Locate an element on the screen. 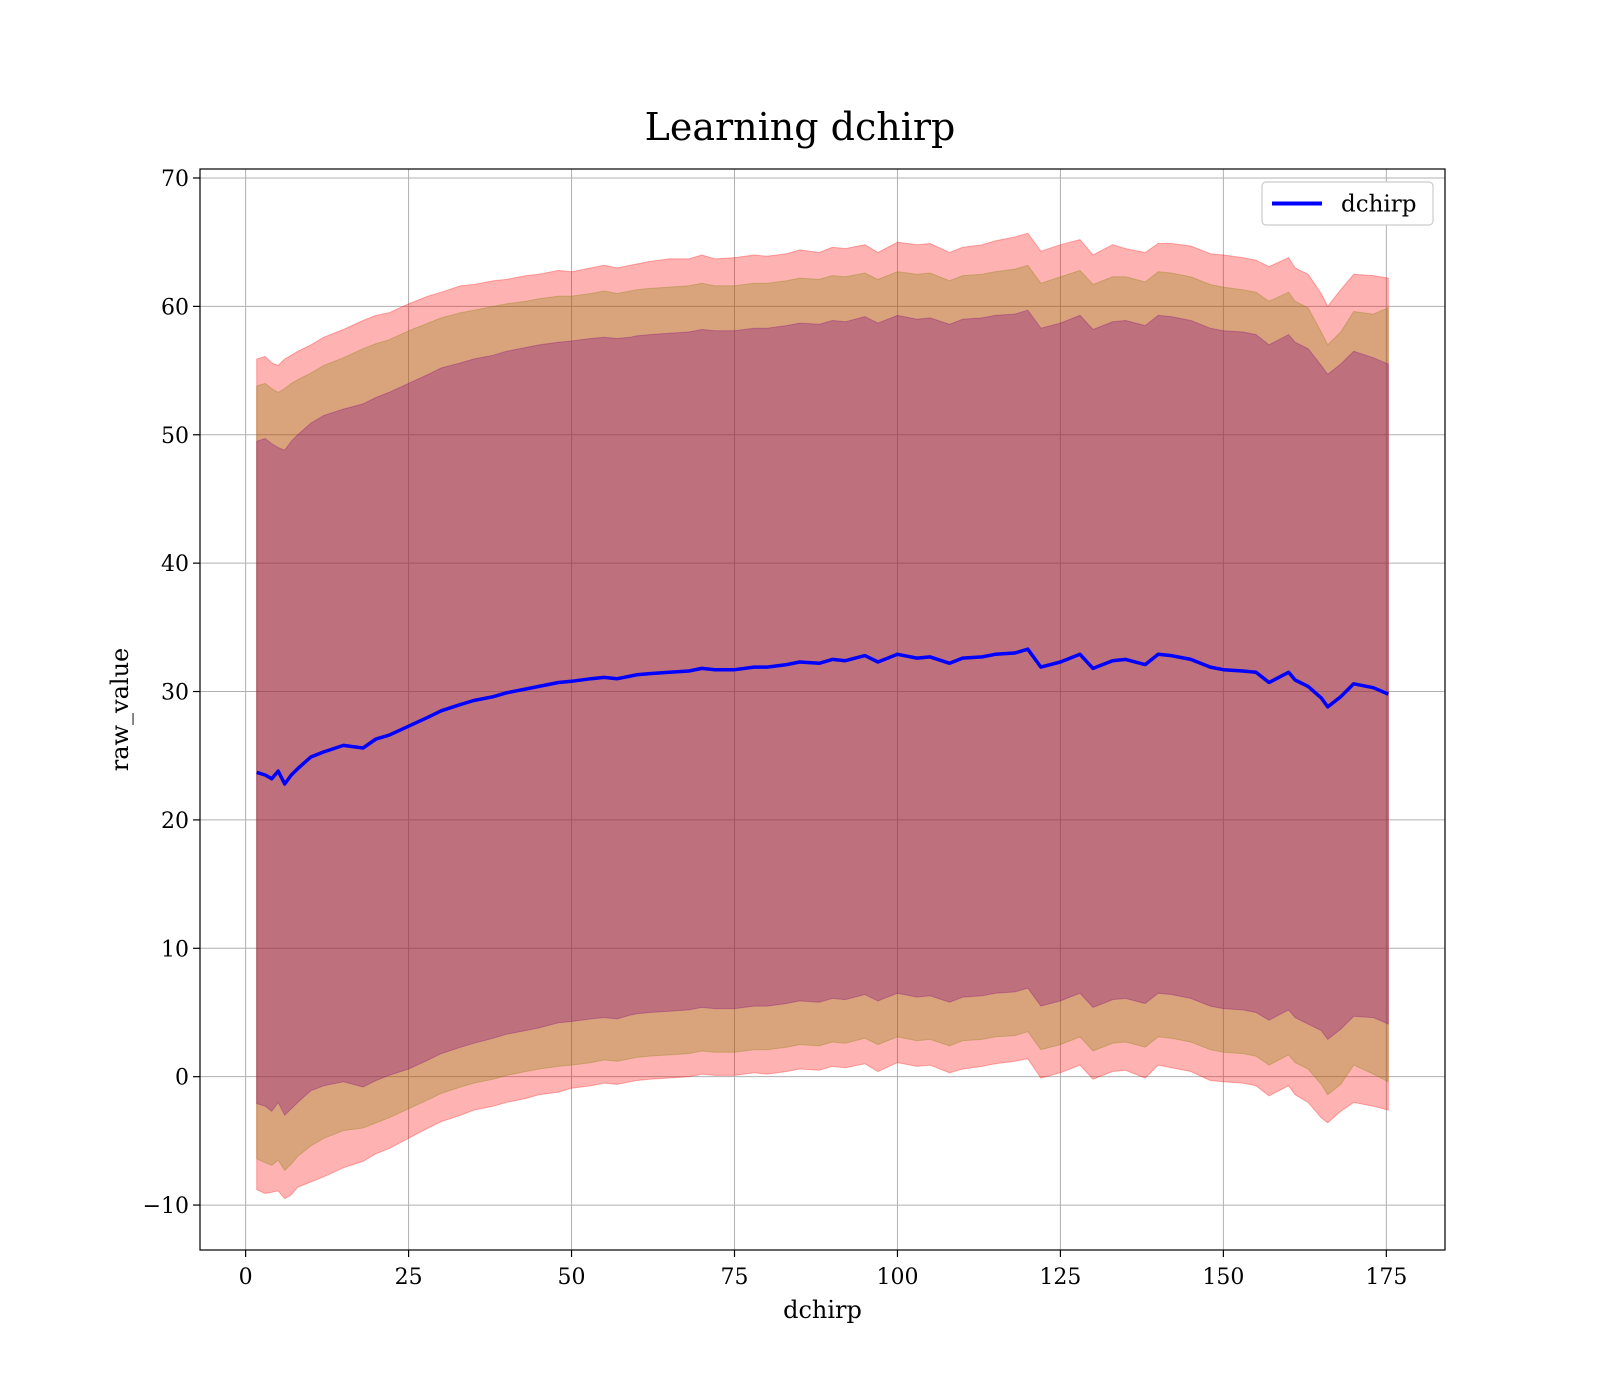 This screenshot has height=1400, width=1600. x-tick-label: 25 is located at coordinates (409, 1277).